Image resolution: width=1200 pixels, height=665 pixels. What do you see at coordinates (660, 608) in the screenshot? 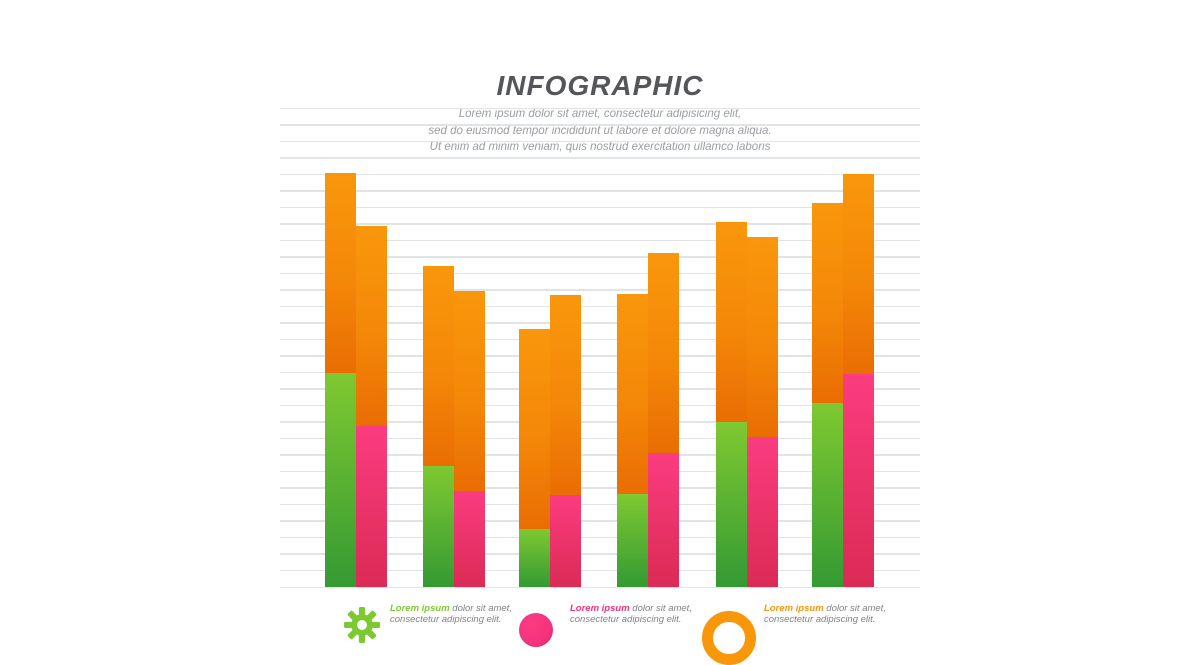
I see `legend-item-2-text: dolor sit amet,` at bounding box center [660, 608].